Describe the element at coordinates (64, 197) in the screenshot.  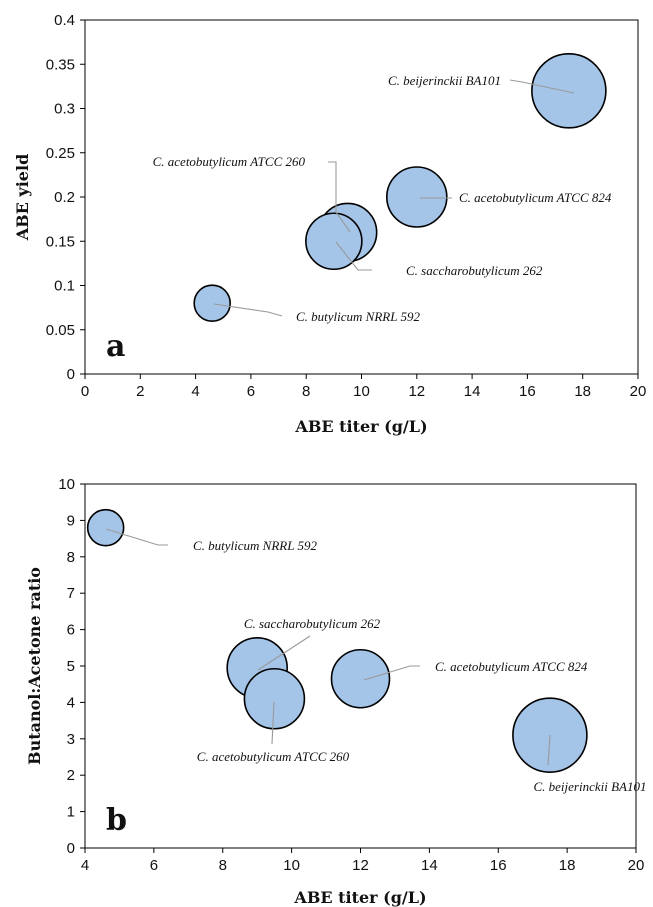
I see `y-tick-label: 0.2` at that location.